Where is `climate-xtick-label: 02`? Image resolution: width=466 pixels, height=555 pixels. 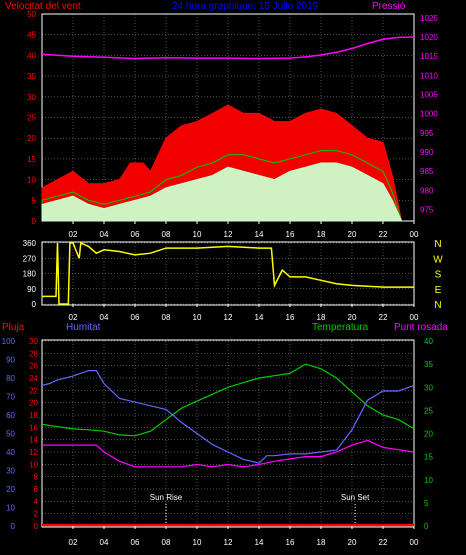 climate-xtick-label: 02 is located at coordinates (73, 542).